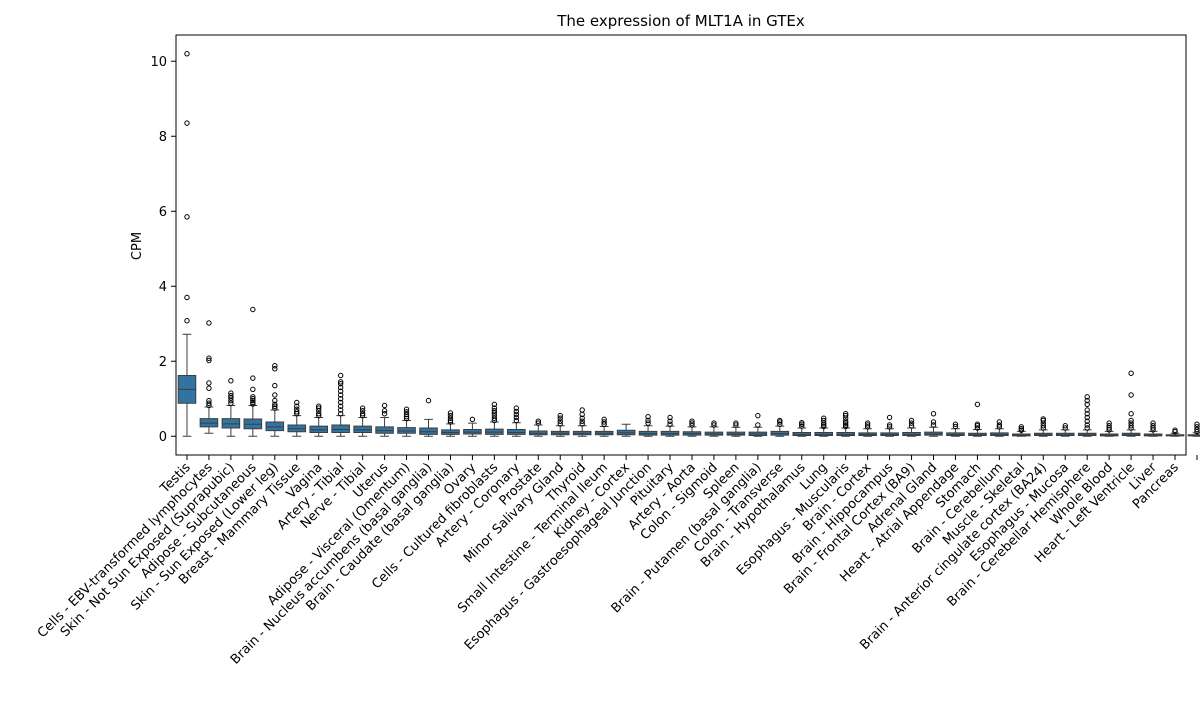 Image resolution: width=1200 pixels, height=704 pixels. I want to click on y-tick-label: 4, so click(163, 287).